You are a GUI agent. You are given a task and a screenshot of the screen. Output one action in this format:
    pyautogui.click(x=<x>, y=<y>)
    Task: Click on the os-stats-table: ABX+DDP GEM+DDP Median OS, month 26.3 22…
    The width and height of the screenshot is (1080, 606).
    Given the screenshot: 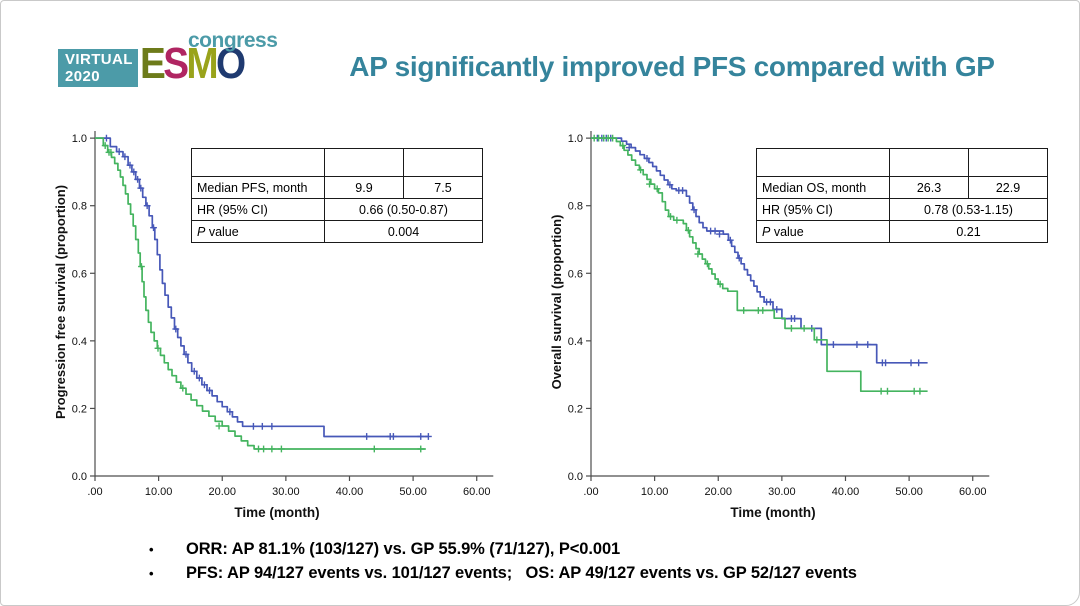 What is the action you would take?
    pyautogui.click(x=902, y=195)
    